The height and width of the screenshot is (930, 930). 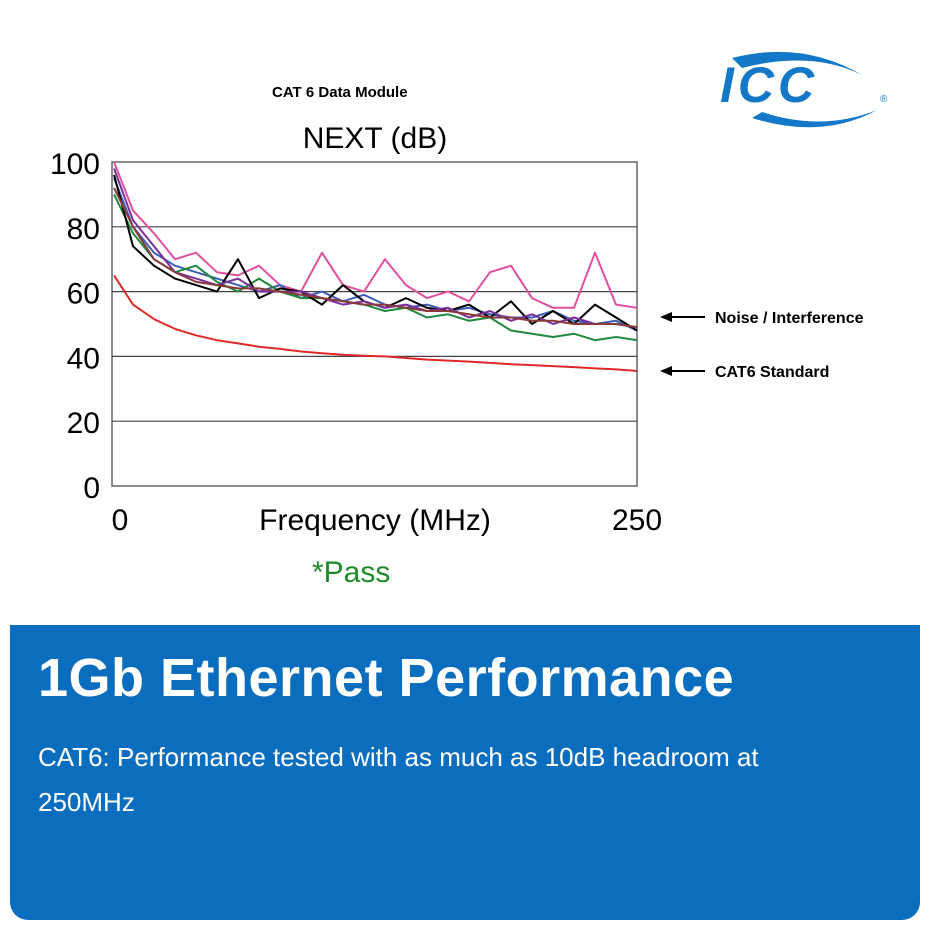 What do you see at coordinates (351, 572) in the screenshot?
I see `pass-label: *Pass` at bounding box center [351, 572].